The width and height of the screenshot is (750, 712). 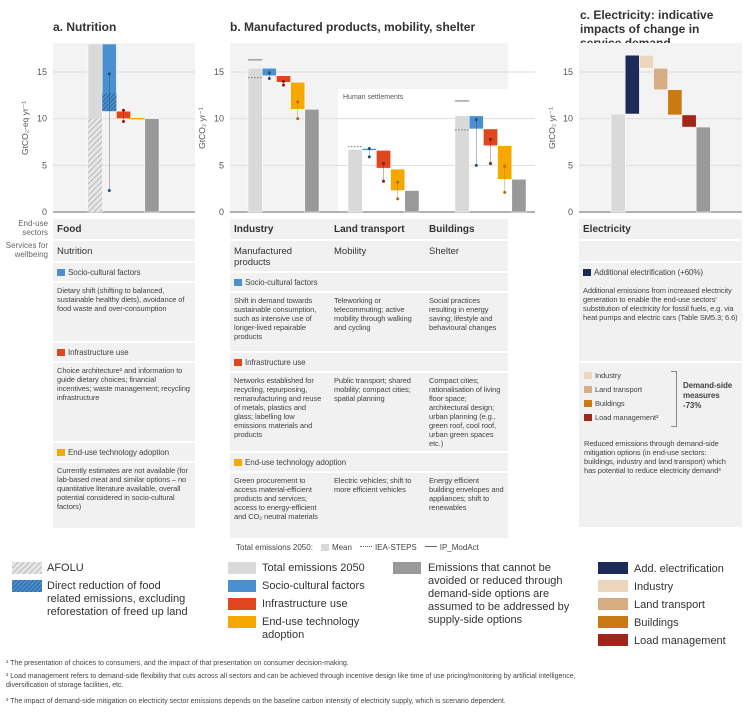 I want to click on iea-label: IEA-STEPS, so click(x=395, y=547).